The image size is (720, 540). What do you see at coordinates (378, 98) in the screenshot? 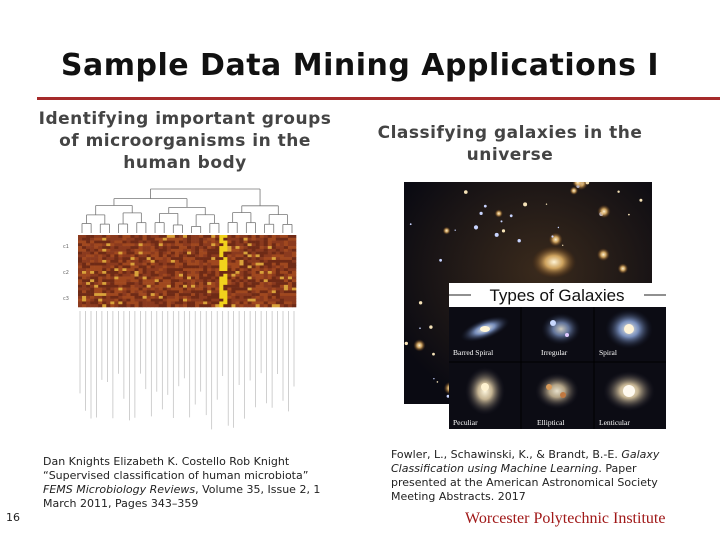
I see `title-rule` at bounding box center [378, 98].